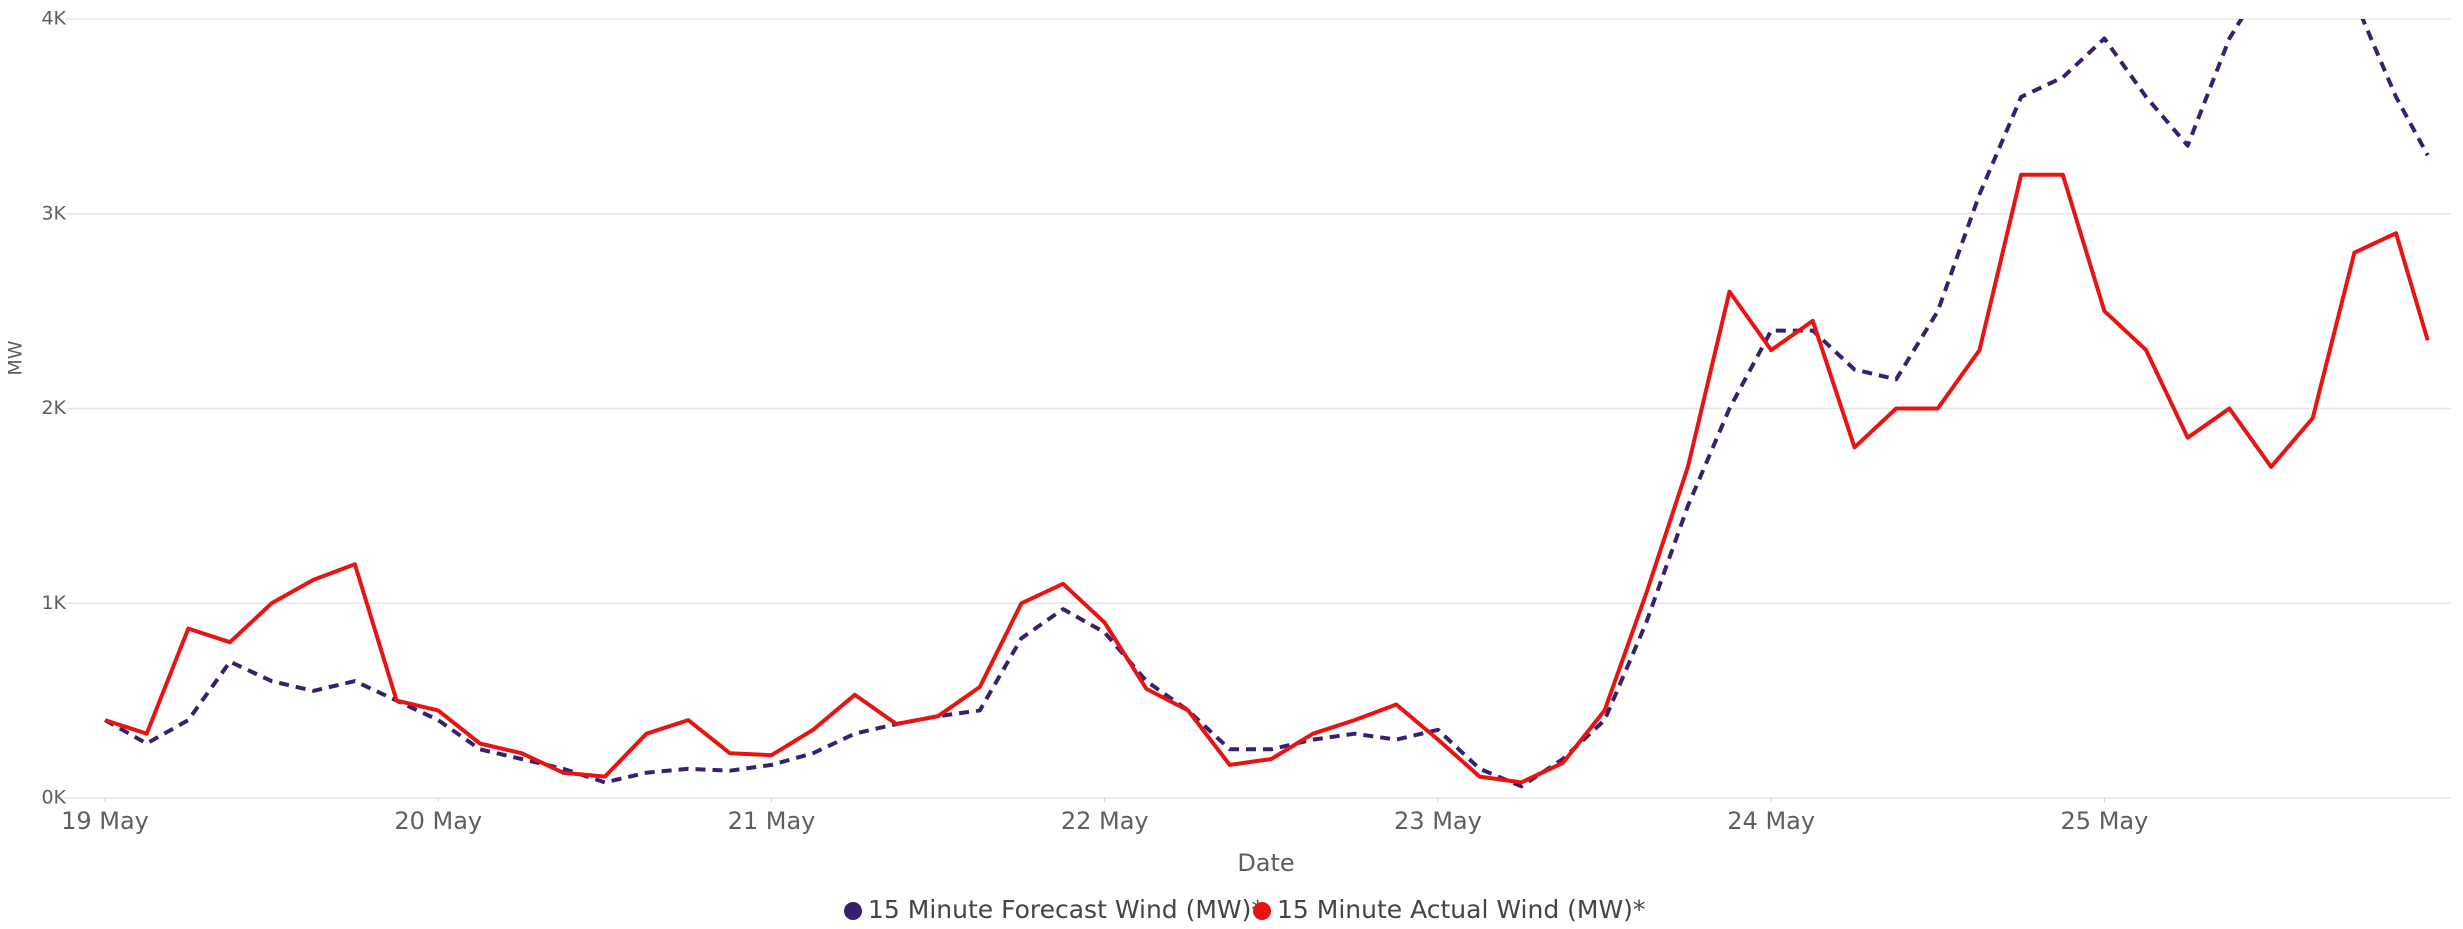 Image resolution: width=2463 pixels, height=929 pixels. What do you see at coordinates (105, 821) in the screenshot?
I see `x-tick-label: 19 May` at bounding box center [105, 821].